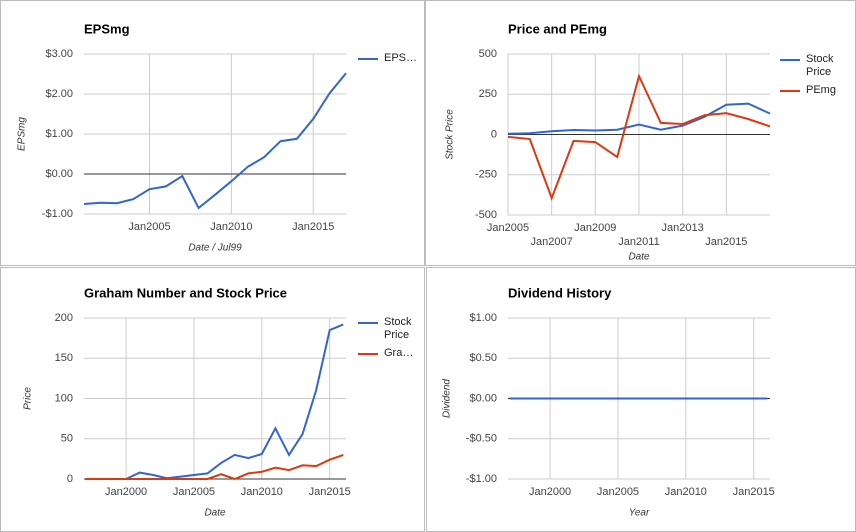 The height and width of the screenshot is (532, 856). Describe the element at coordinates (557, 28) in the screenshot. I see `chart-title: Price and PEmg` at that location.